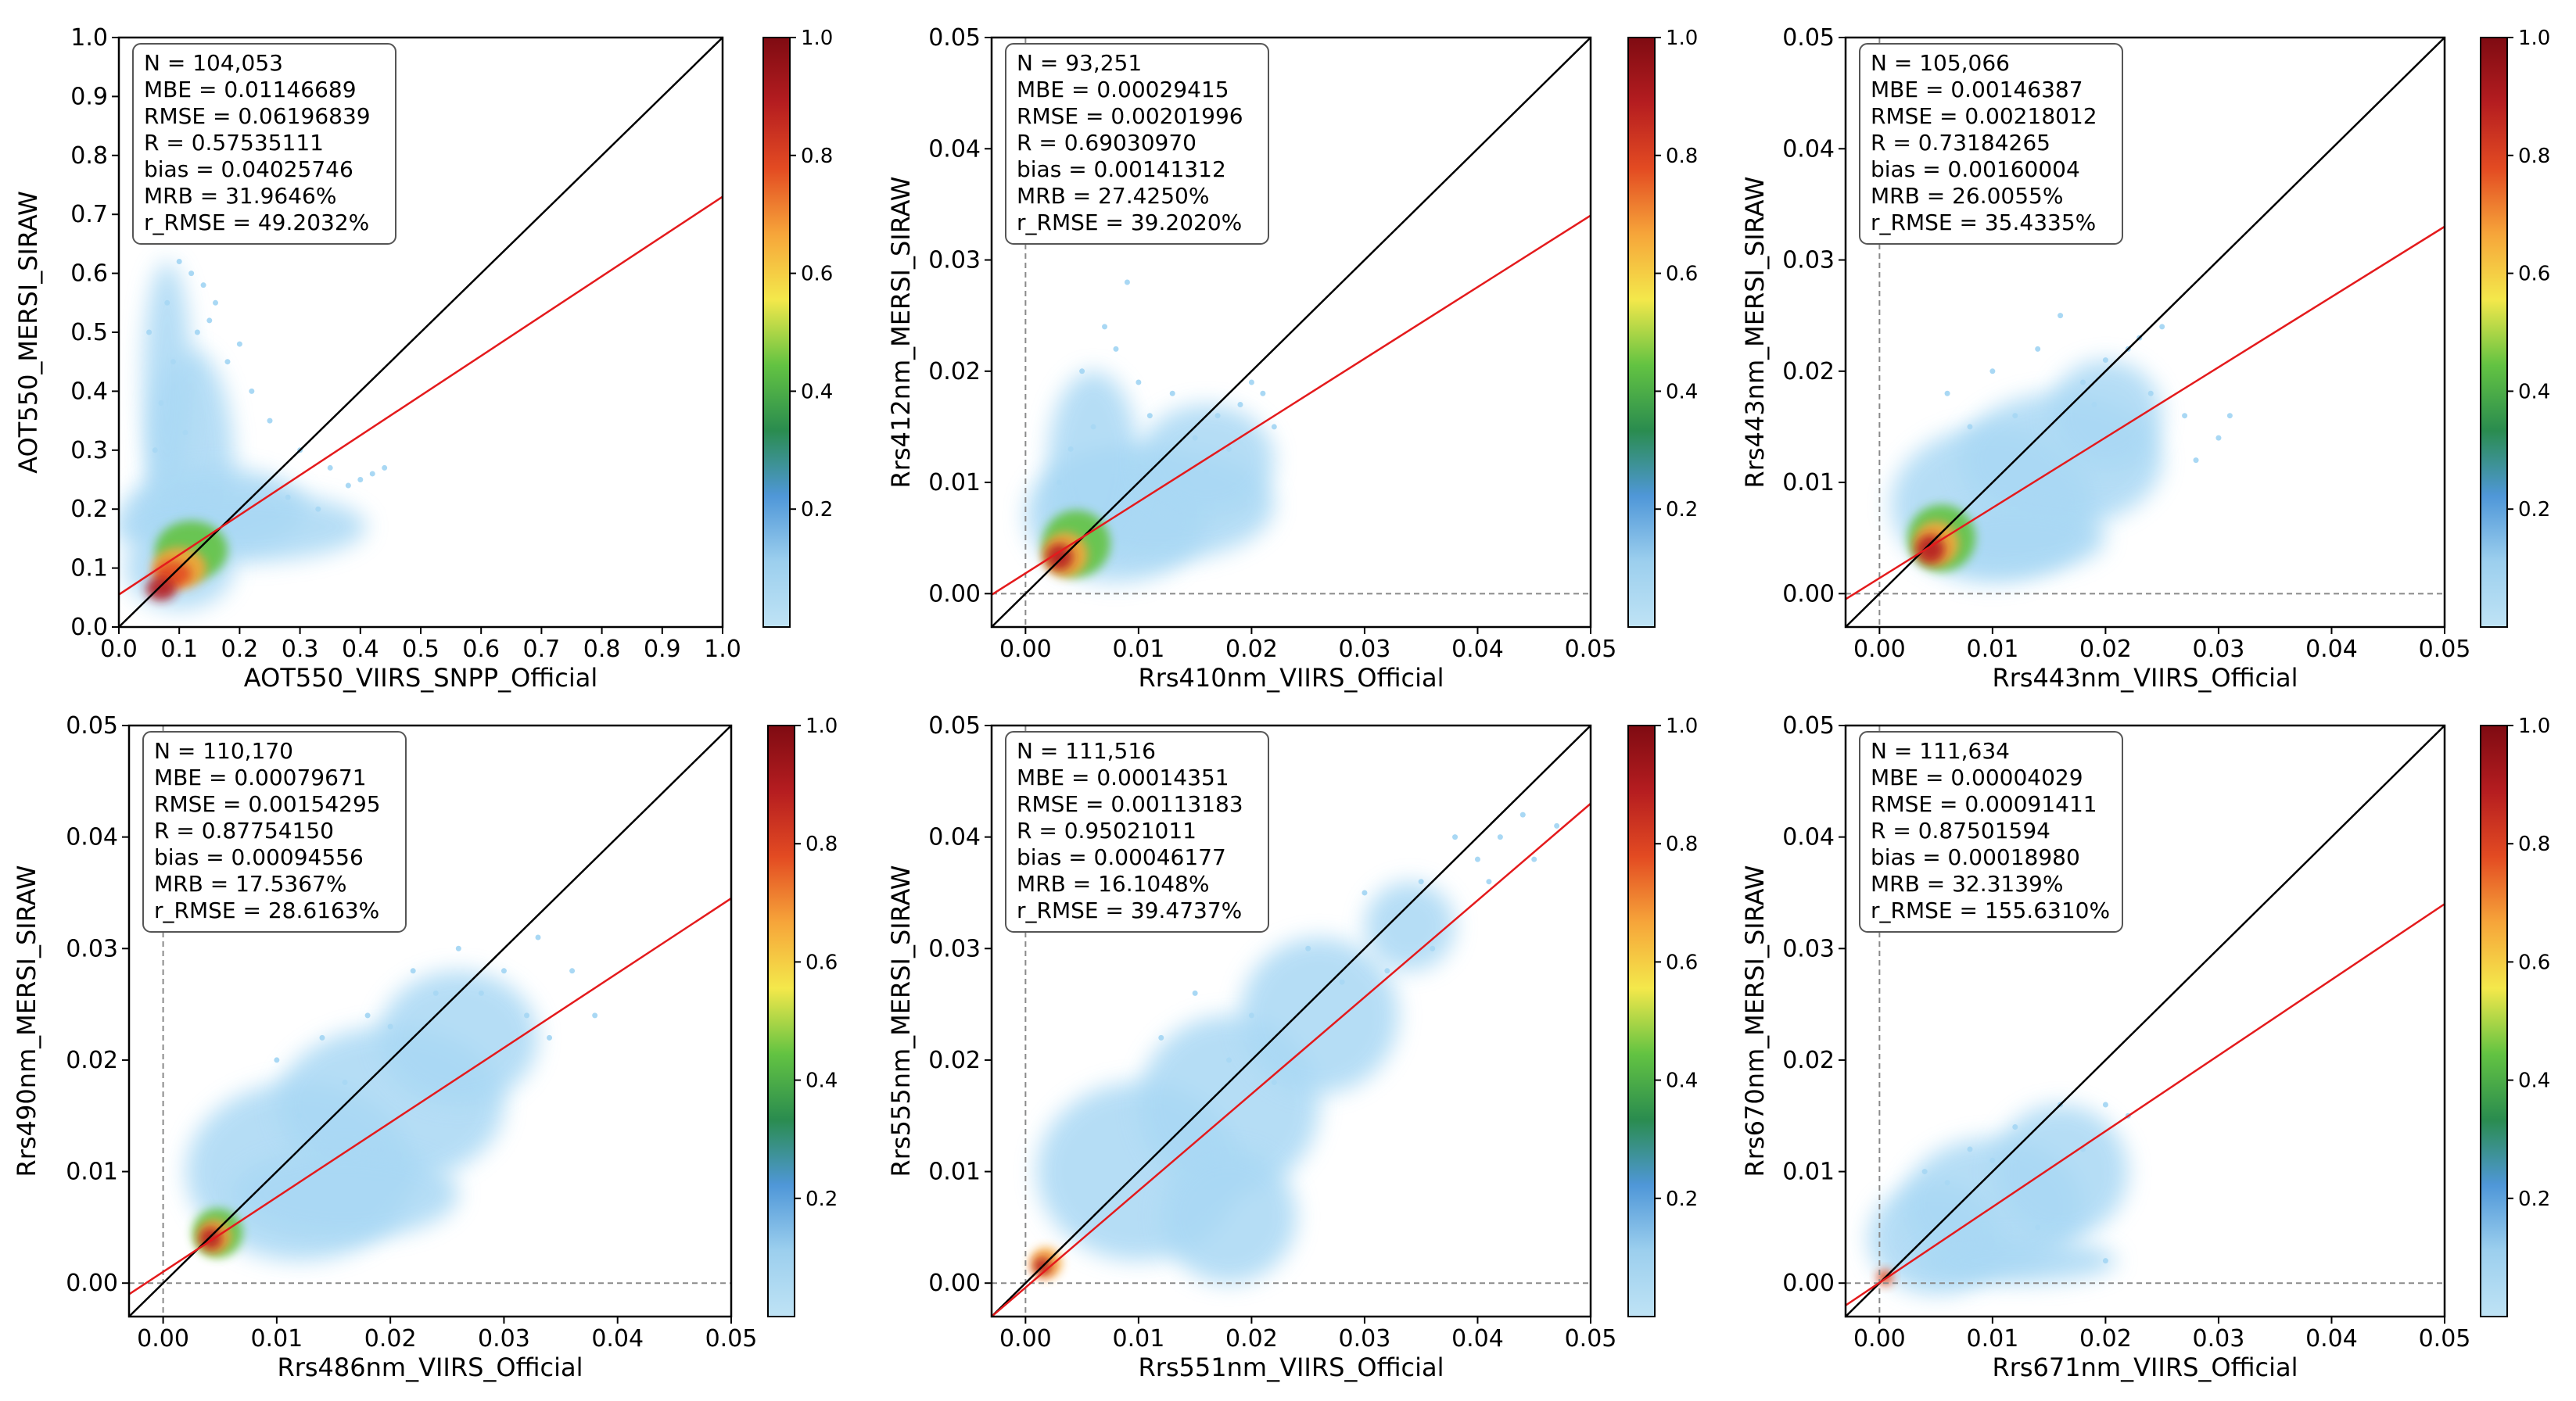 The width and height of the screenshot is (2576, 1401). Describe the element at coordinates (259, 857) in the screenshot. I see `stats-line: bias = 0.00094556` at that location.